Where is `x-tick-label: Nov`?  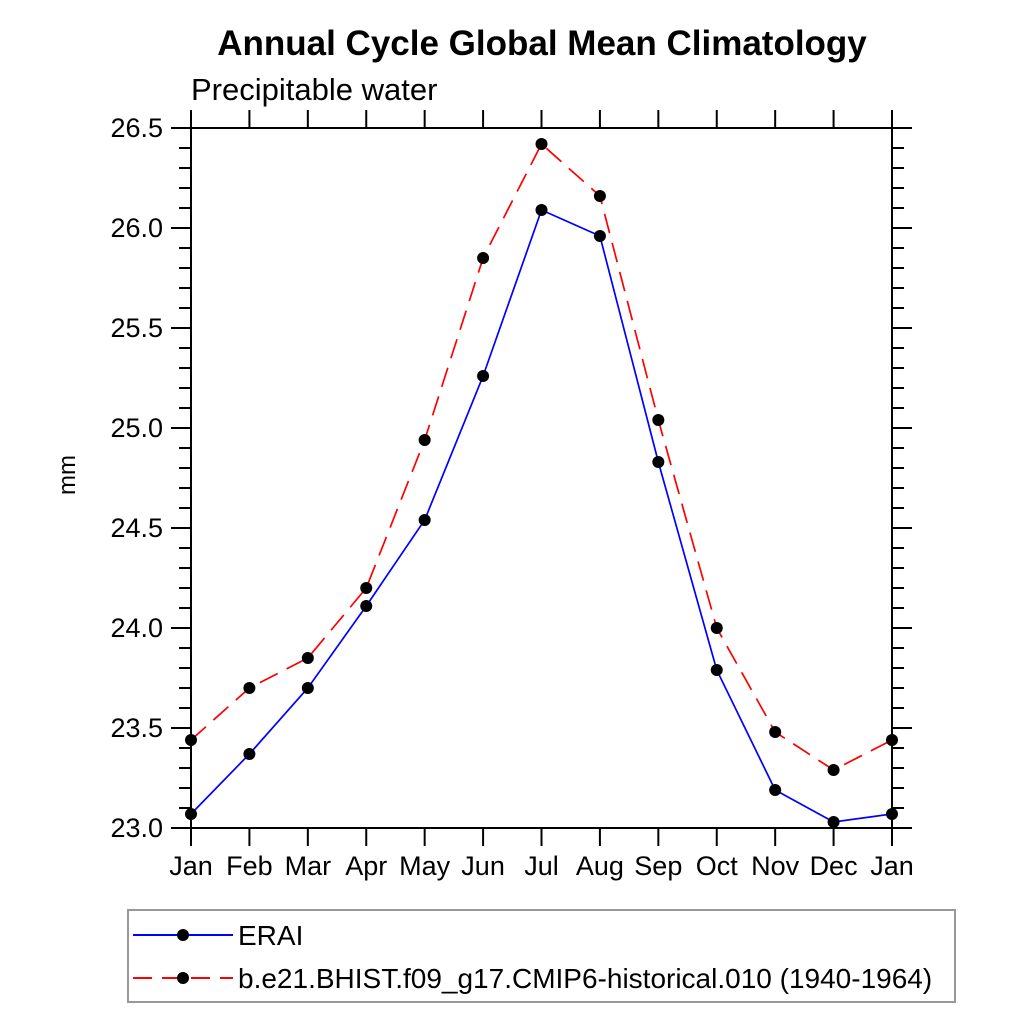 x-tick-label: Nov is located at coordinates (775, 866).